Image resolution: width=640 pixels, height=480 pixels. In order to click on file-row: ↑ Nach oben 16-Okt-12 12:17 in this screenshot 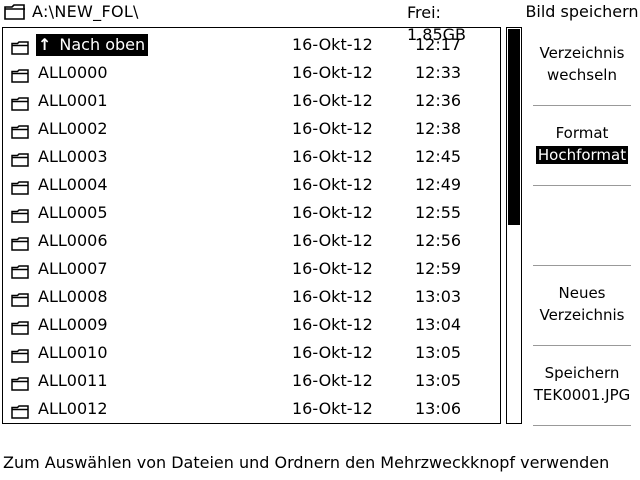, I will do `click(251, 45)`.